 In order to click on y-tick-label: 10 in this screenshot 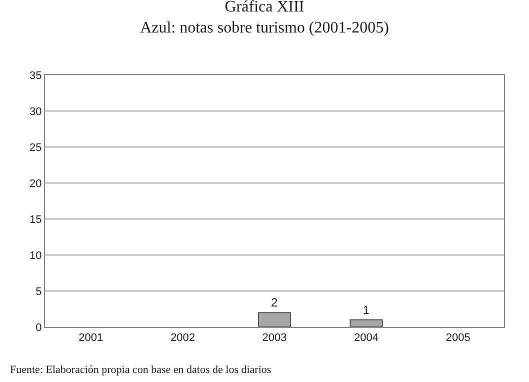, I will do `click(36, 256)`.